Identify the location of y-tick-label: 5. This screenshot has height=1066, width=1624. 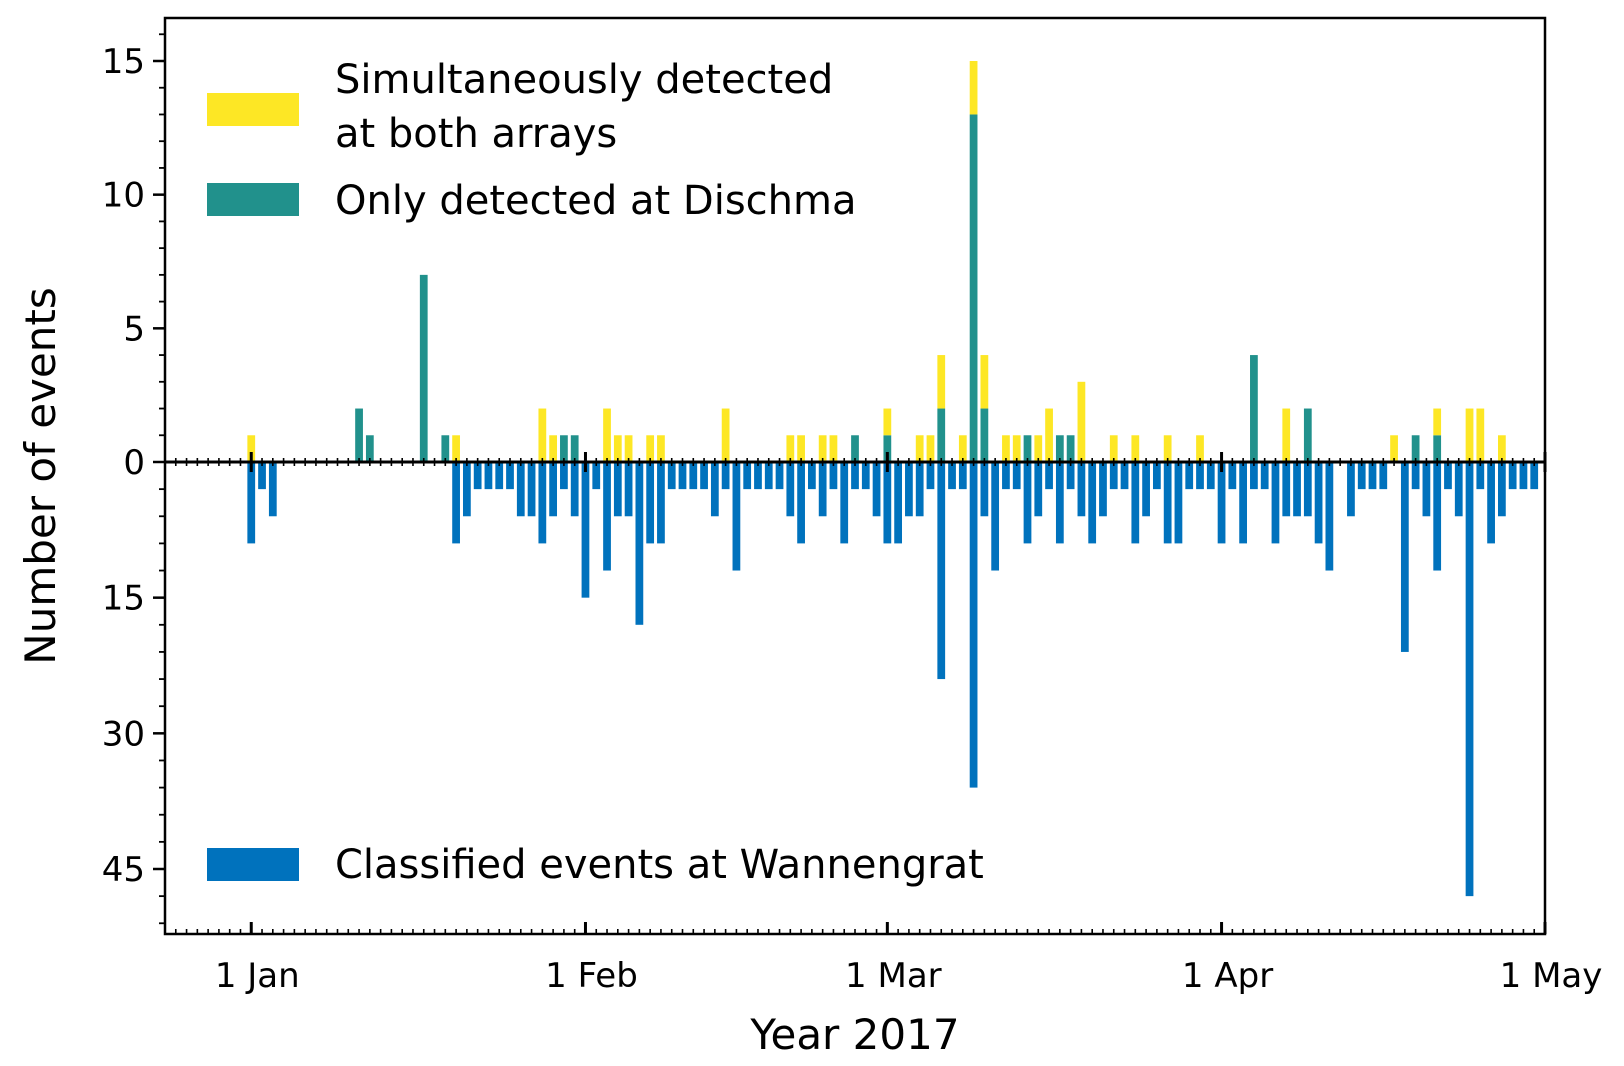
(134, 329).